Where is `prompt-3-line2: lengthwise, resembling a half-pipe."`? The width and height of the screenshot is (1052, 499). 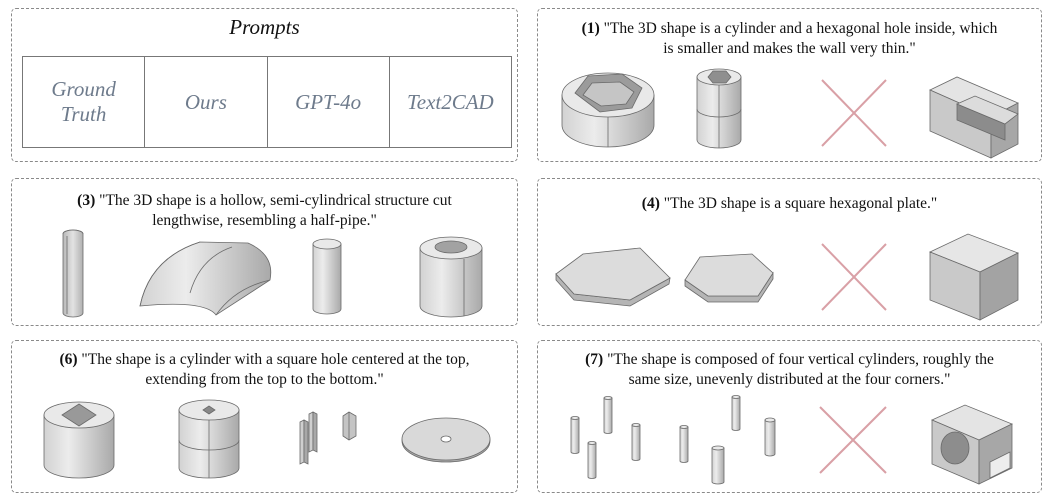
prompt-3-line2: lengthwise, resembling a half-pipe." is located at coordinates (264, 220).